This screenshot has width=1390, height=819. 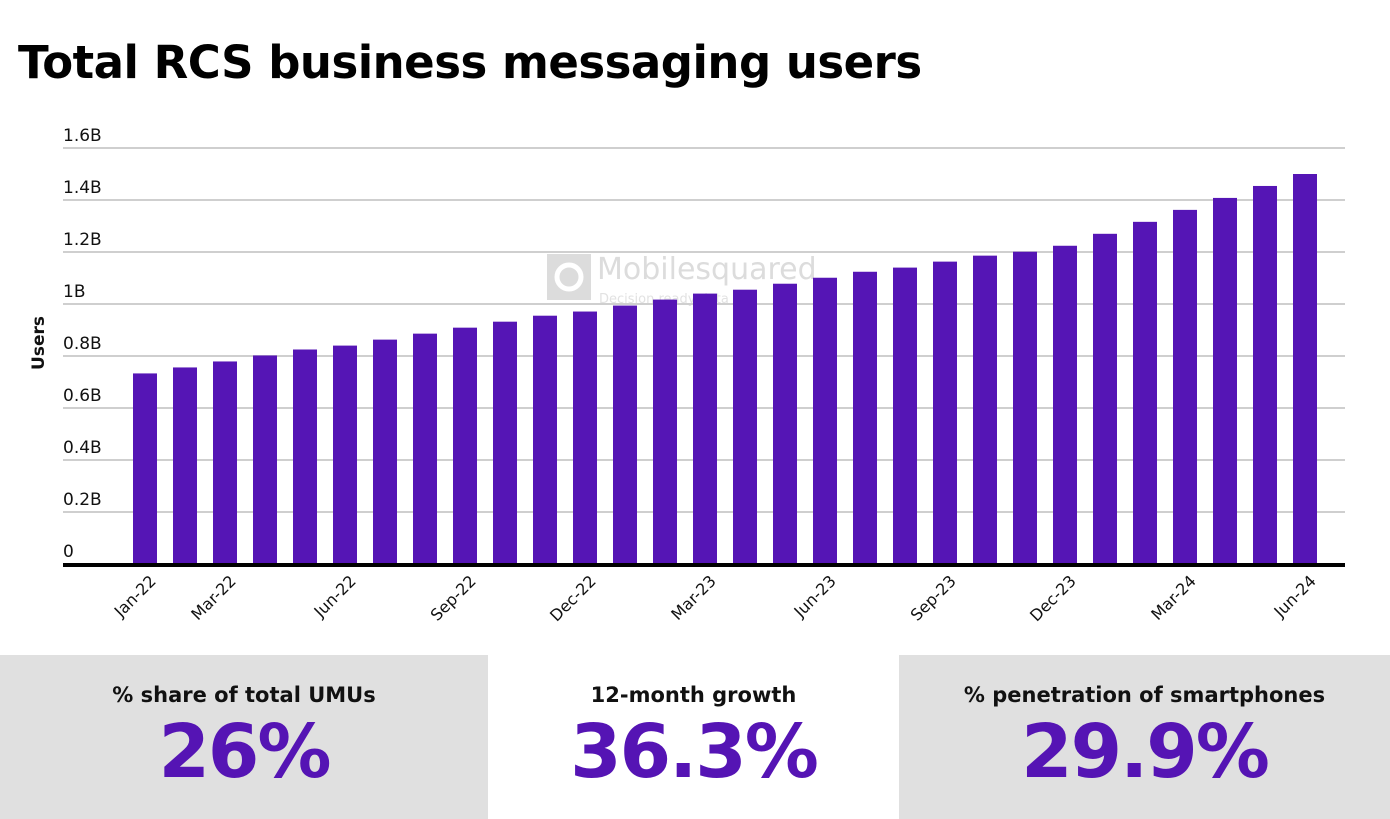 I want to click on stat-value: 29.9%, so click(x=1145, y=752).